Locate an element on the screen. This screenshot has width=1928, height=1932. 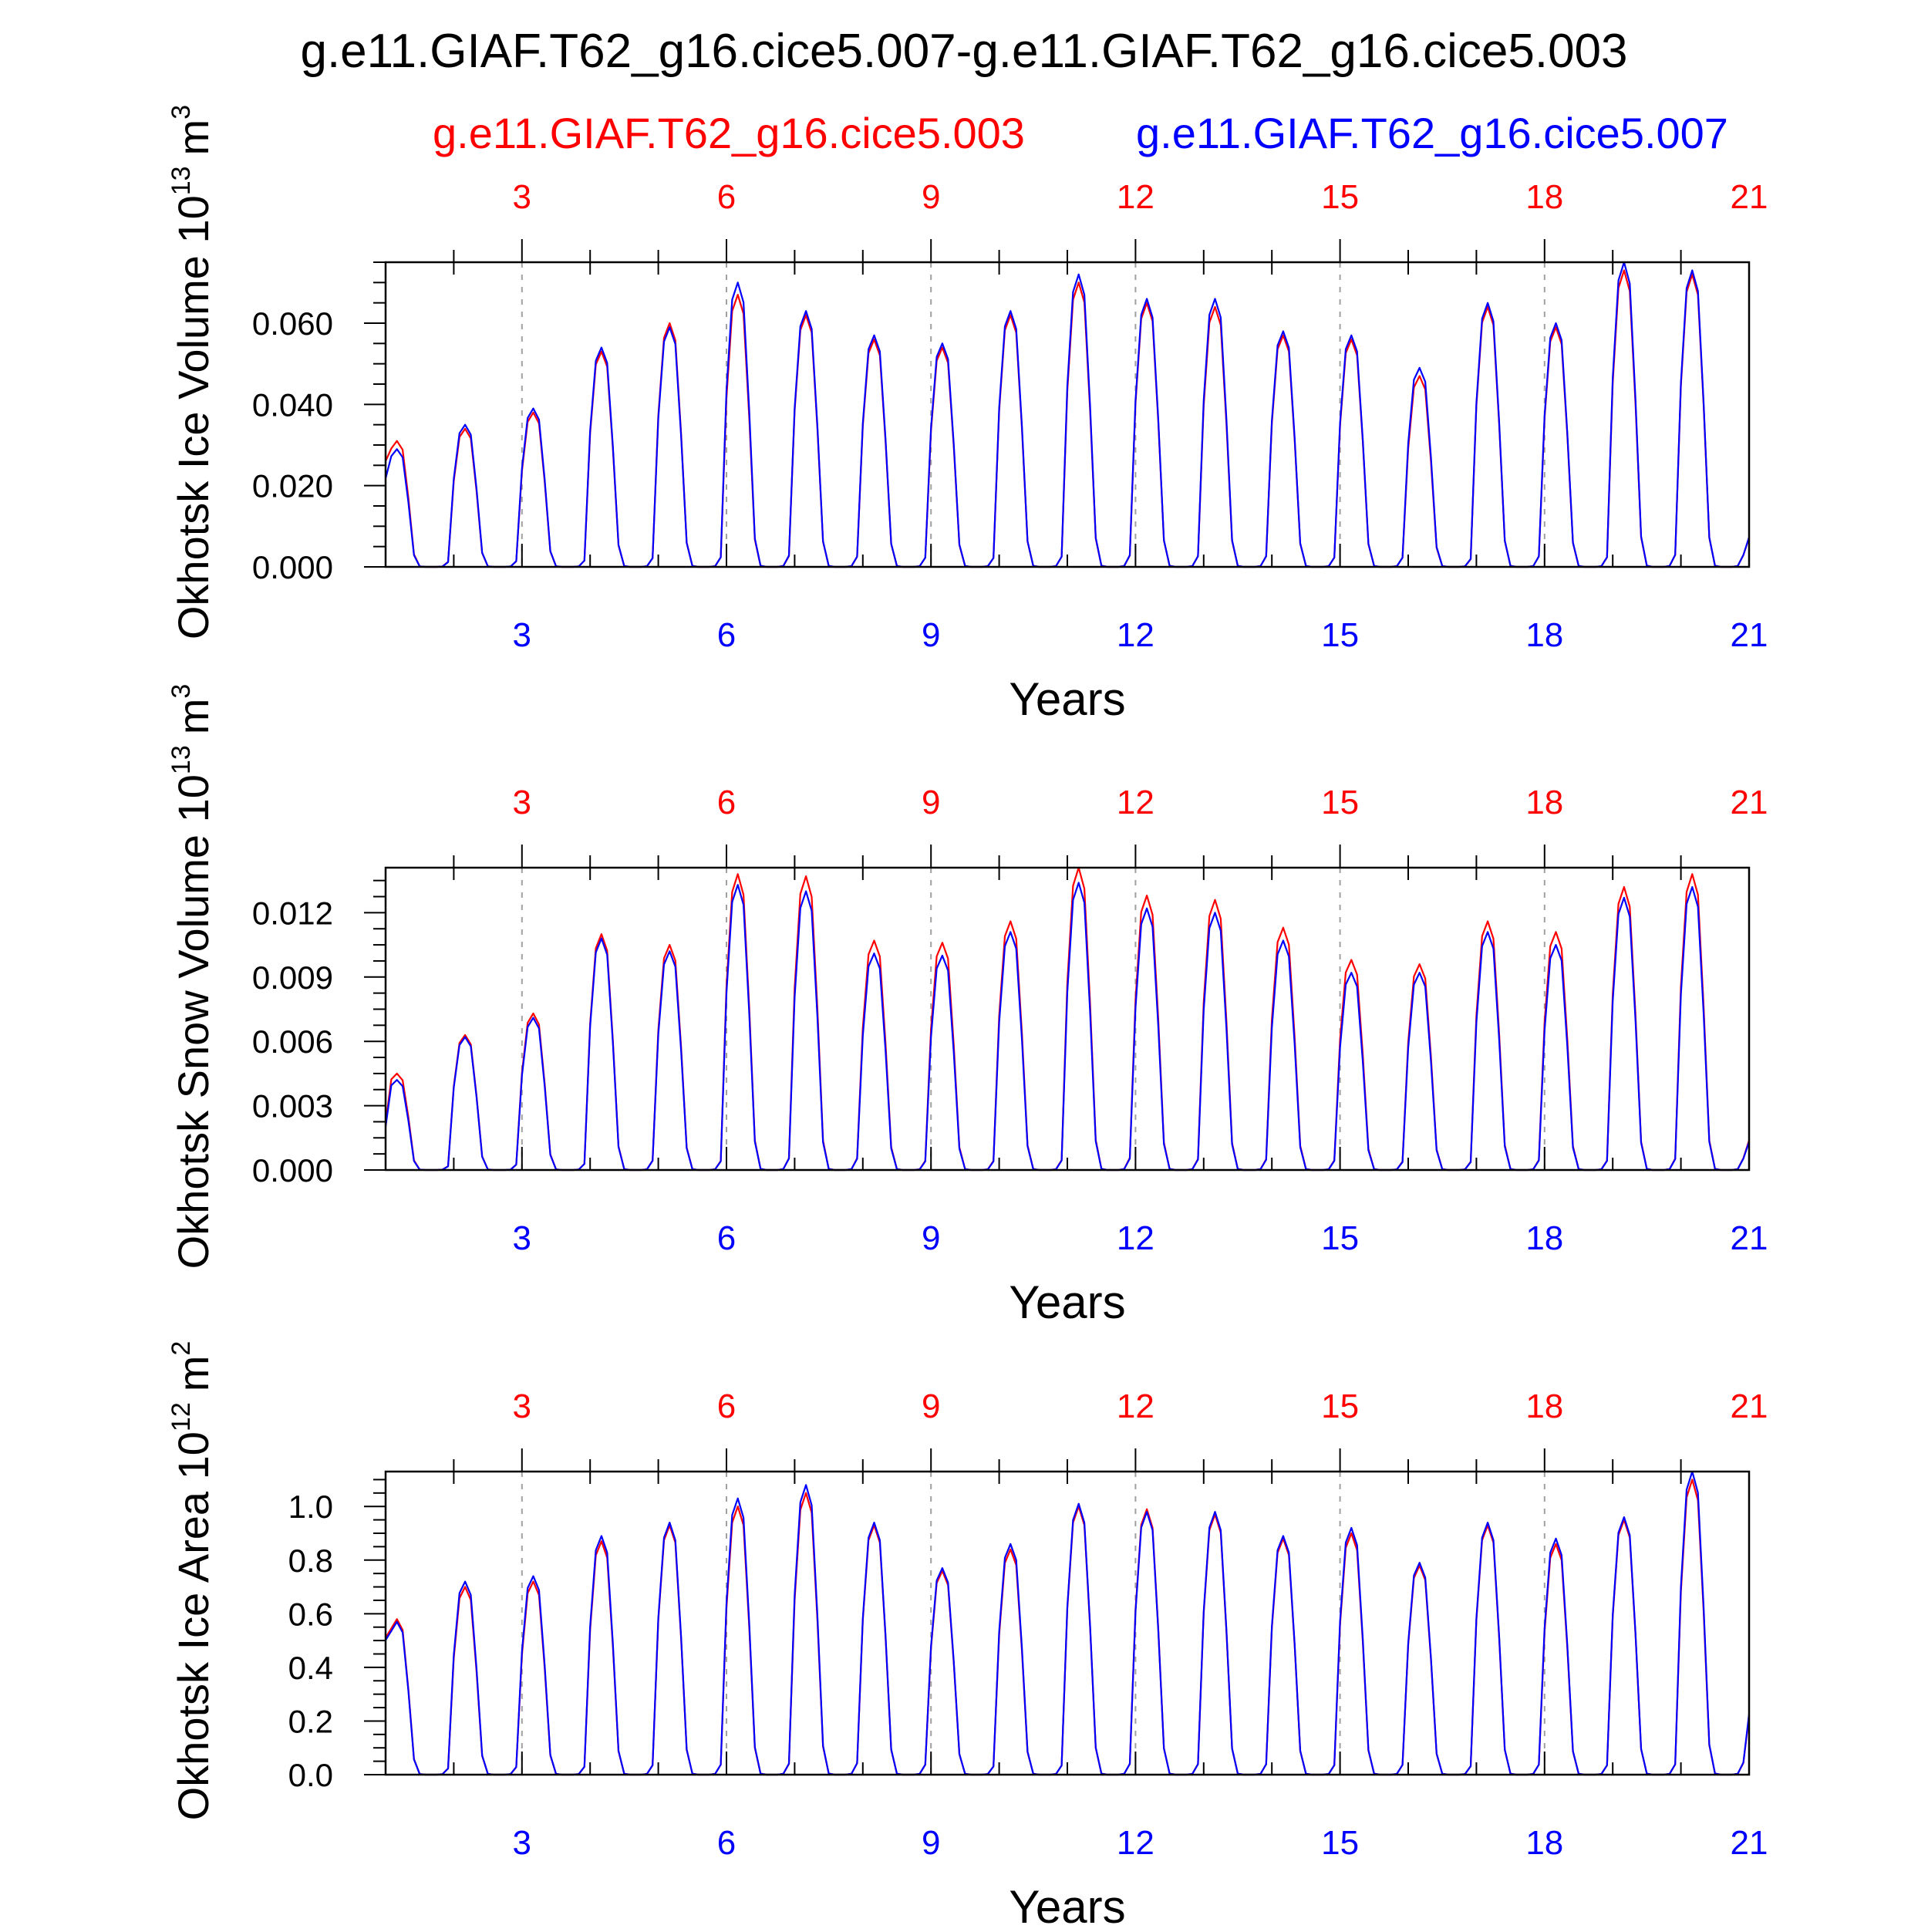
y-tick-label: 0.060 is located at coordinates (292, 323).